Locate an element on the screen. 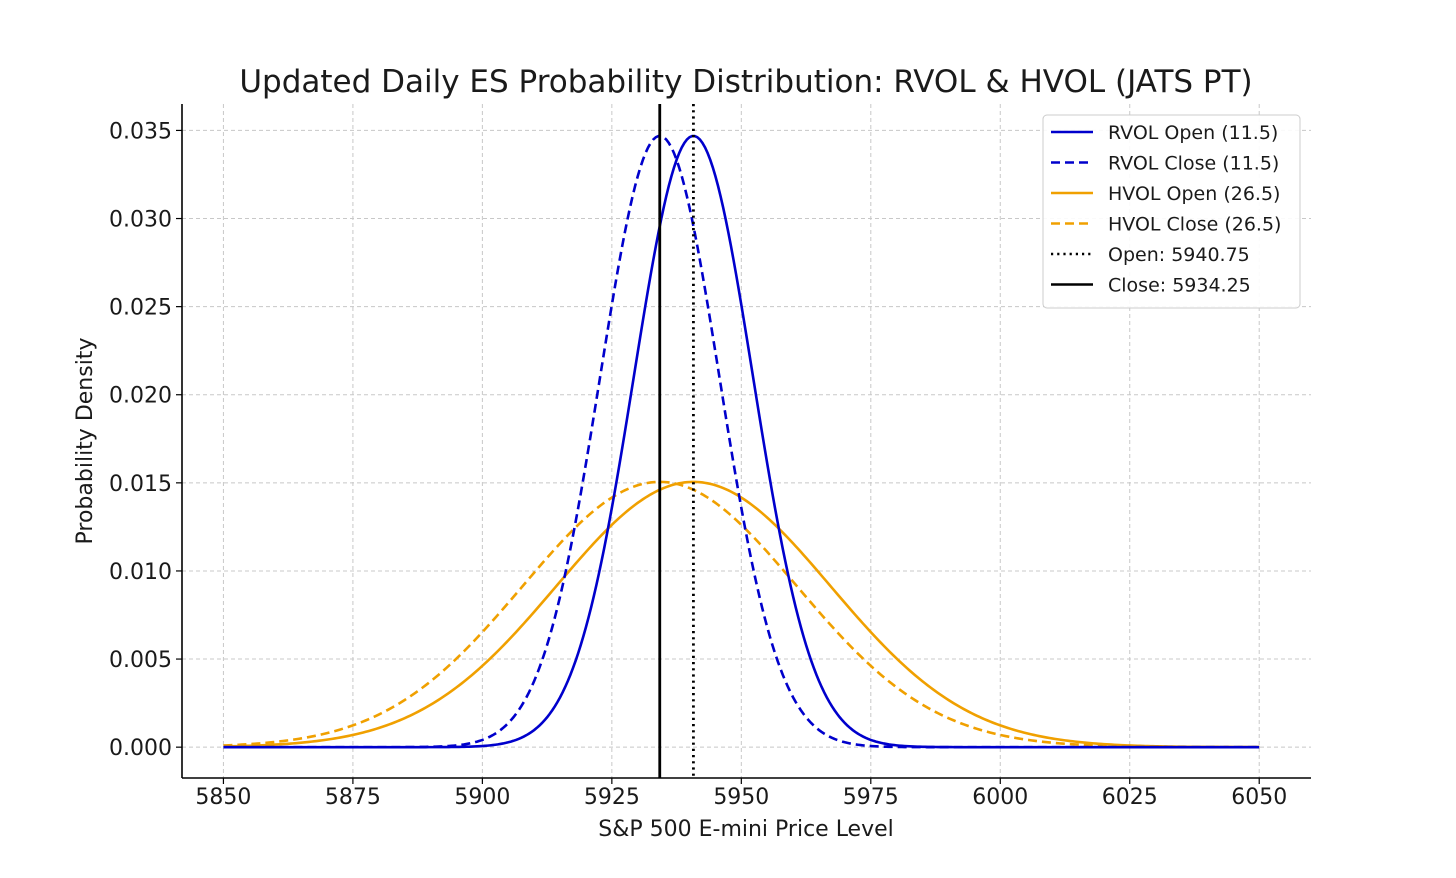 The width and height of the screenshot is (1456, 878). x-tick-label: 5925 is located at coordinates (612, 797).